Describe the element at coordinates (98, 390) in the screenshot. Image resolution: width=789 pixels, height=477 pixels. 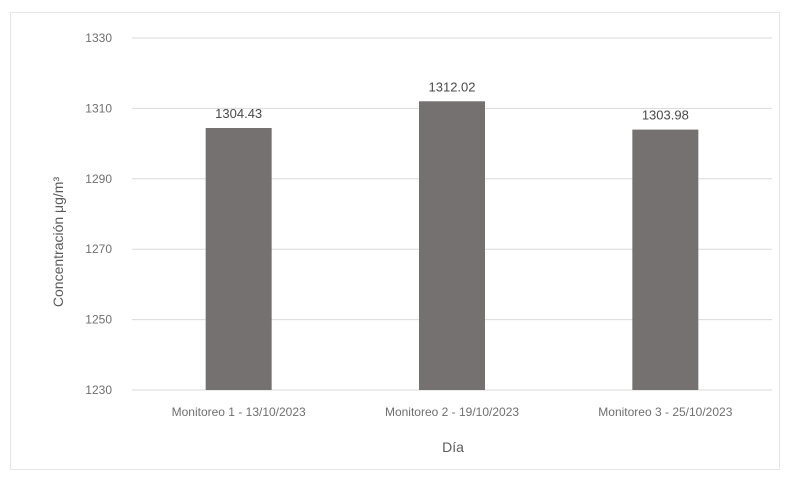
I see `y-tick-label: 1230` at that location.